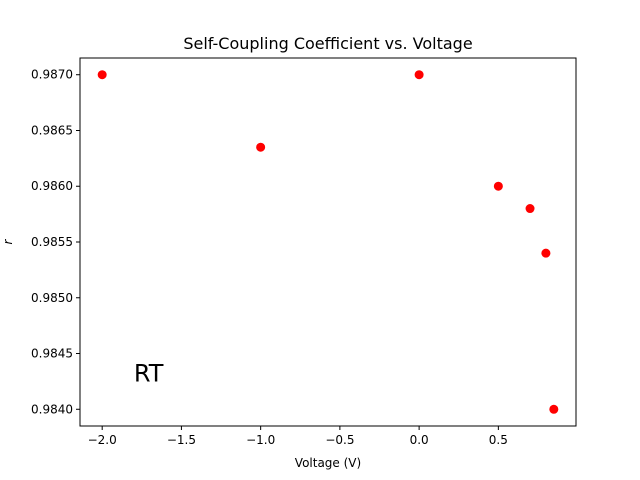 The height and width of the screenshot is (480, 640). I want to click on y-tick-label: 0.9860, so click(52, 186).